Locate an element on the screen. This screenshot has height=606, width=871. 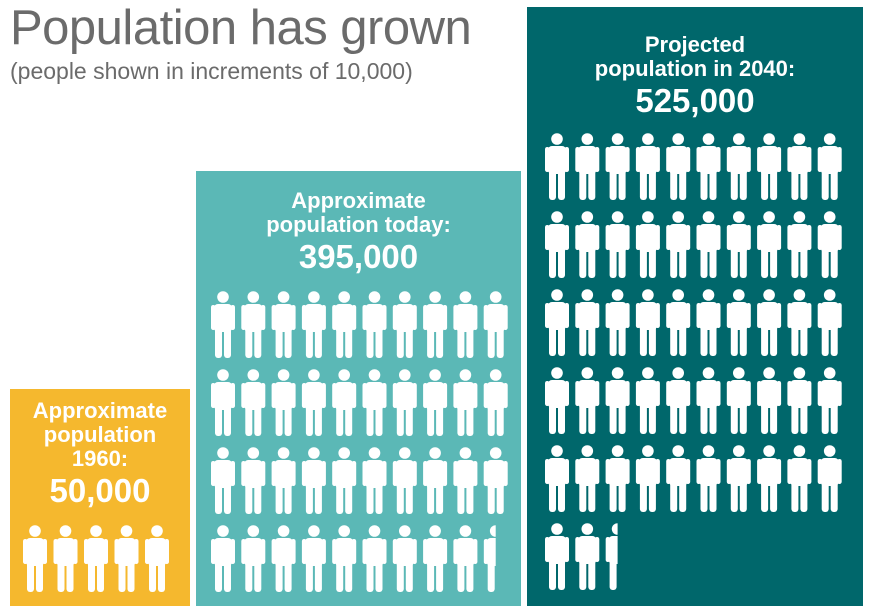
2040-person-45 is located at coordinates (678, 478).